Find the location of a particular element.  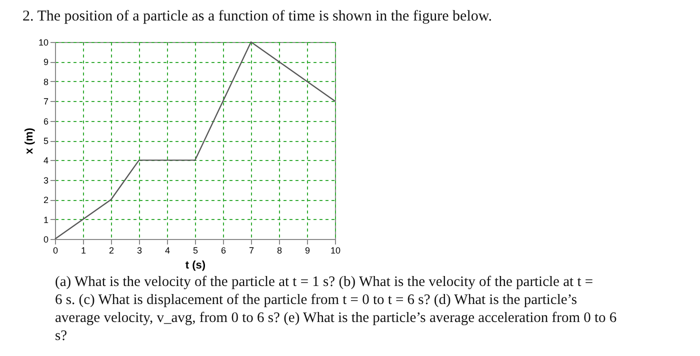

y-tick-label: 4 is located at coordinates (45, 161).